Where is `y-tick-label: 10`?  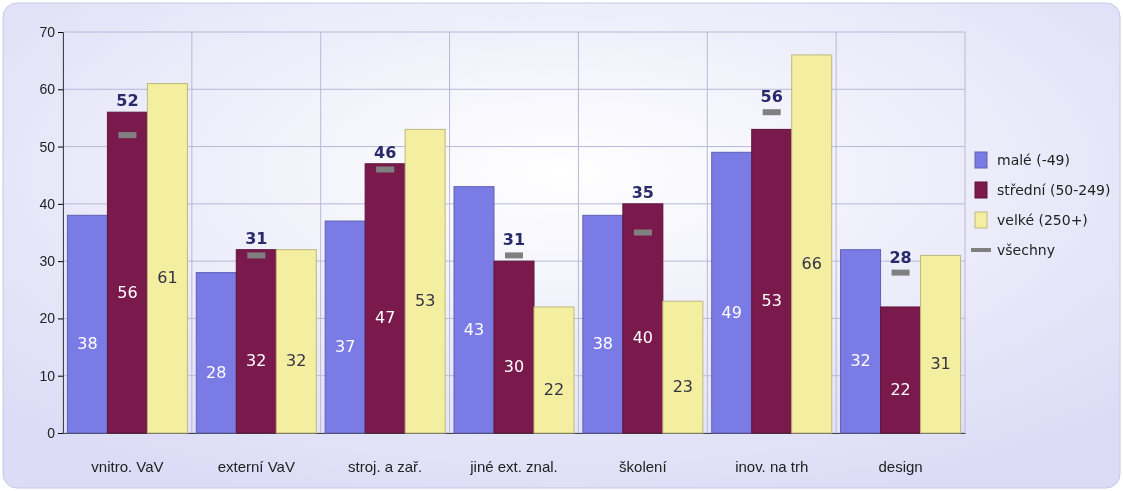
y-tick-label: 10 is located at coordinates (47, 375).